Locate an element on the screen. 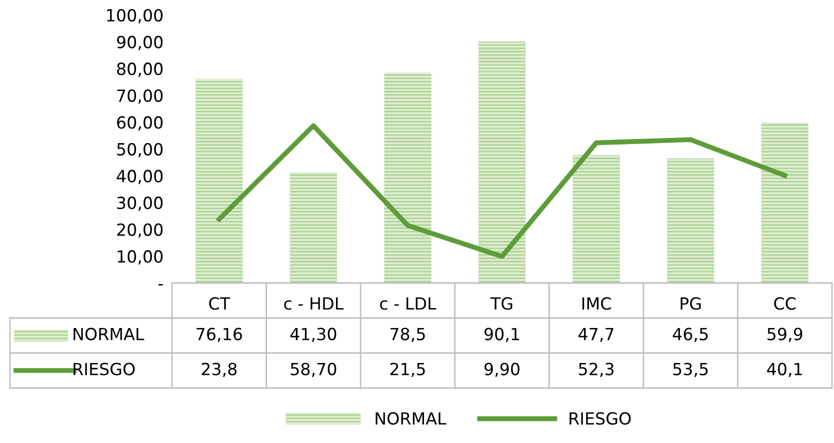 The width and height of the screenshot is (834, 443). y-tick-label: 90,00 is located at coordinates (140, 43).